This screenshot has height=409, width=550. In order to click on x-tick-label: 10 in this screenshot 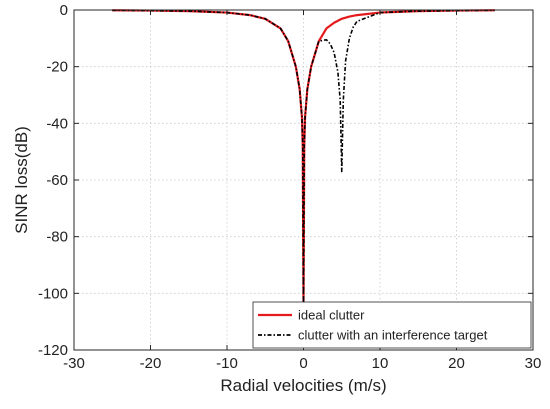, I will do `click(380, 363)`.